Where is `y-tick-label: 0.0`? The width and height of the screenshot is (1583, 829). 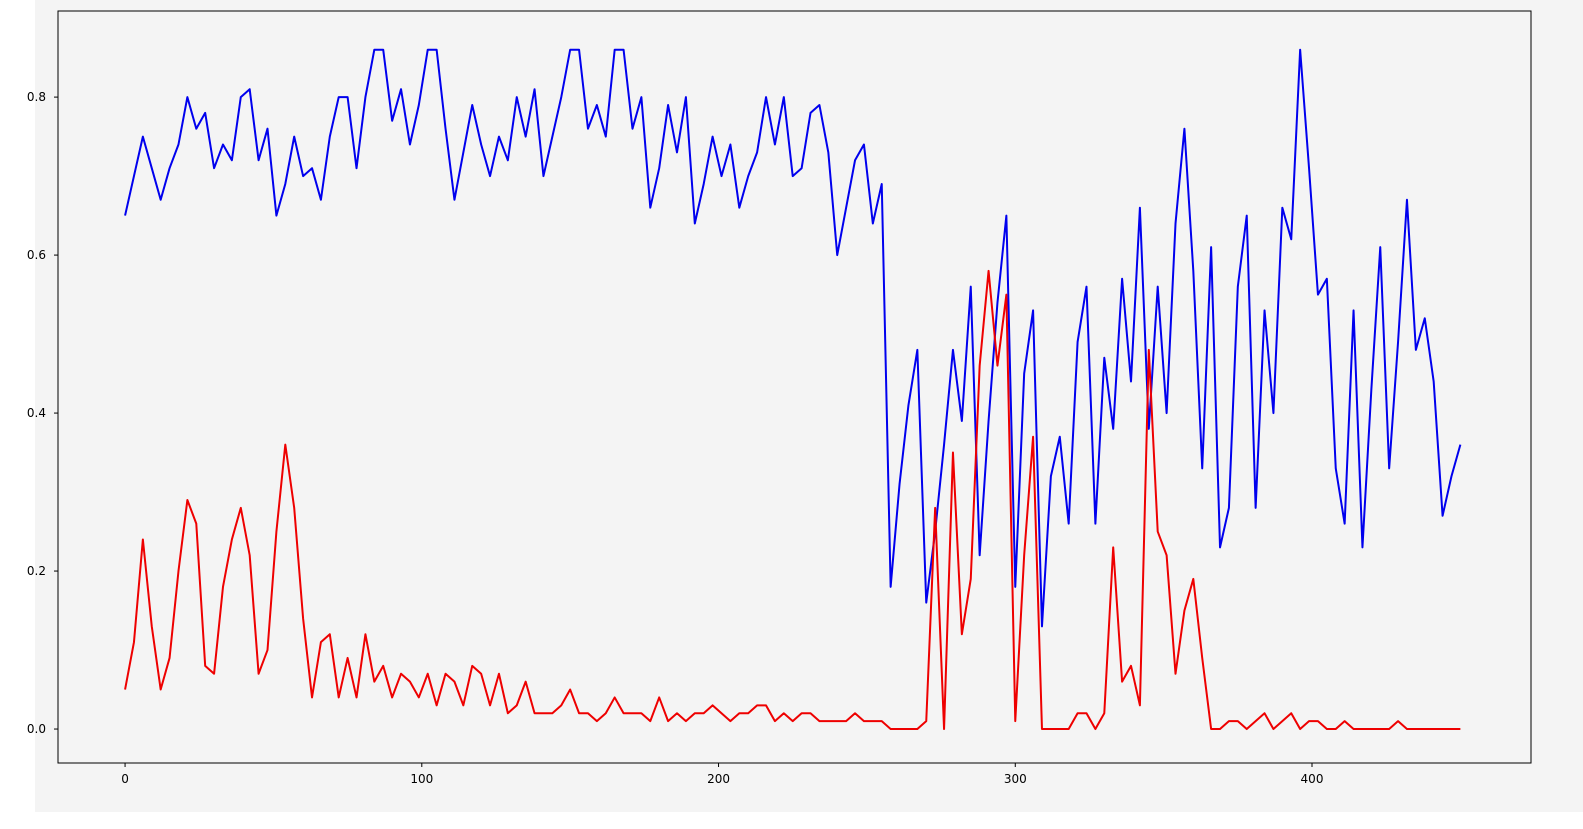
y-tick-label: 0.0 is located at coordinates (36, 729).